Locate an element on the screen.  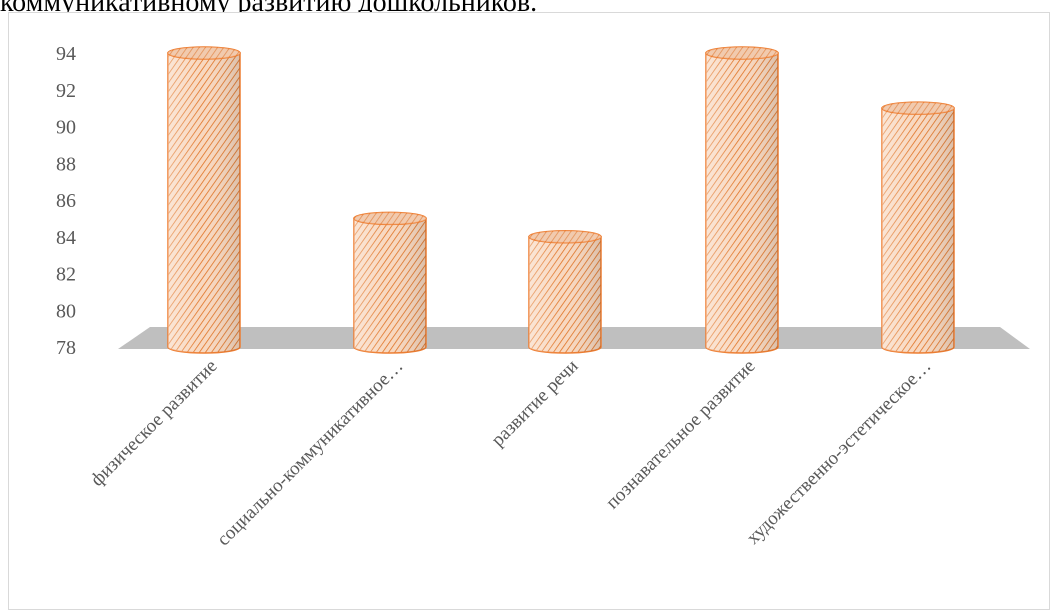
y-tick-label: 84 is located at coordinates (66, 238).